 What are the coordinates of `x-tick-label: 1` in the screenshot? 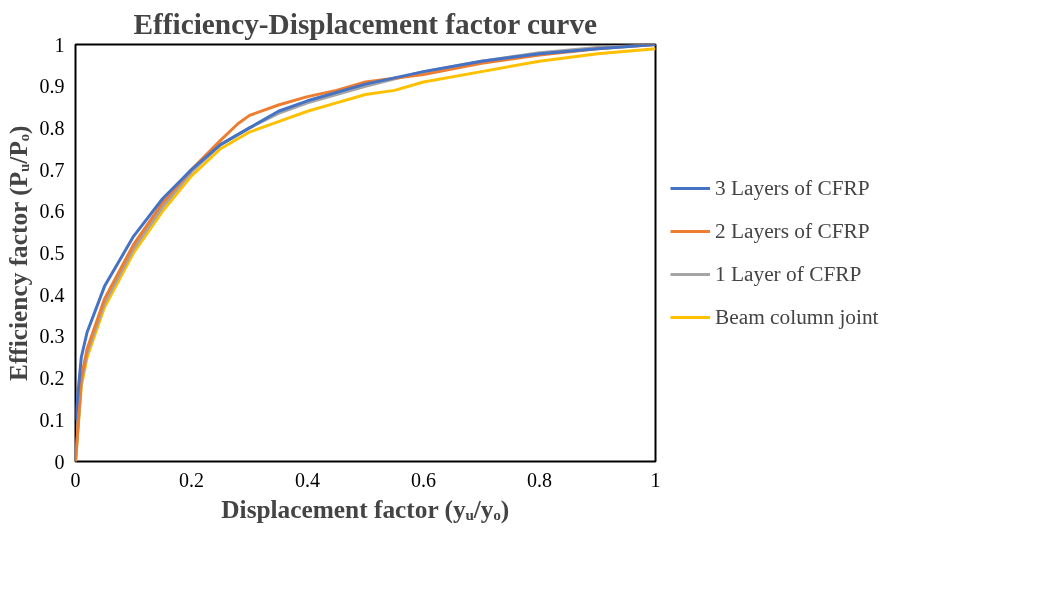 It's located at (655, 479).